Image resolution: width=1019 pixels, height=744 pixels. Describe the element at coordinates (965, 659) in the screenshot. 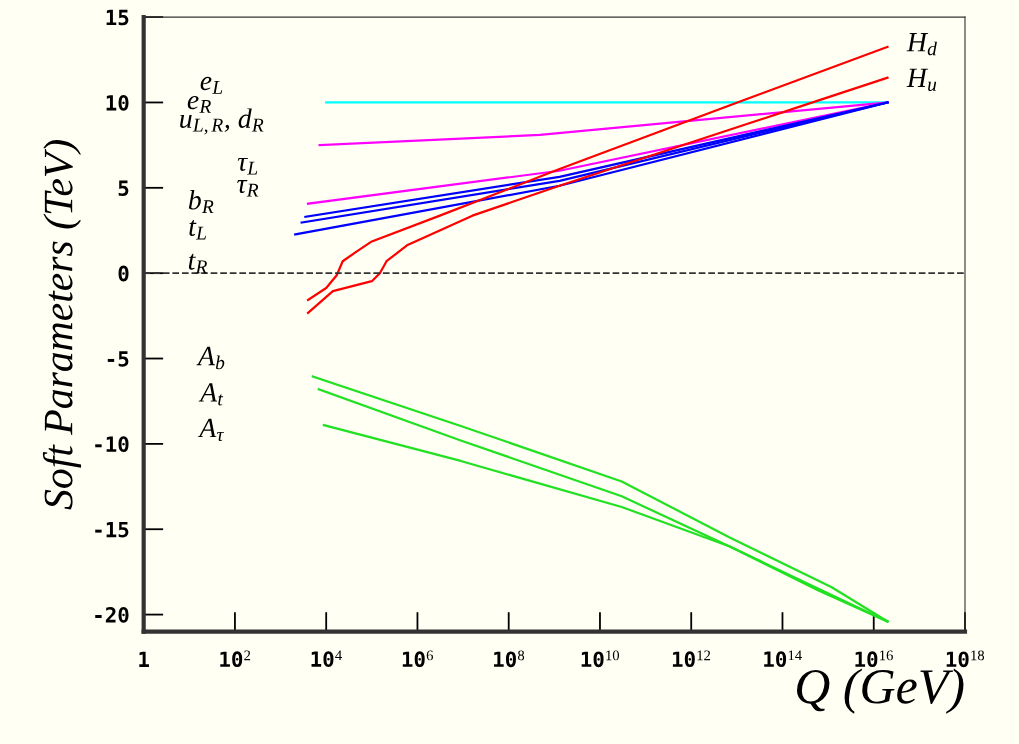

I see `x-tick-label: 10$^{18}$` at that location.